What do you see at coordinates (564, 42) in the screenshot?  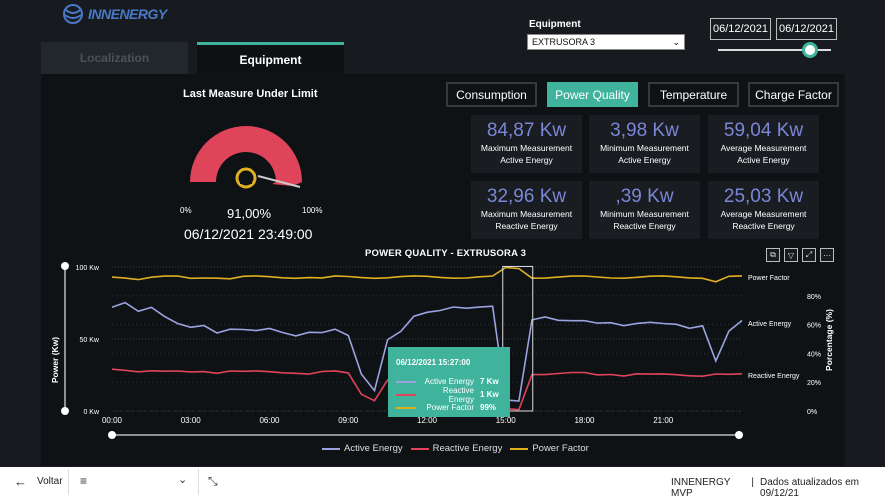 I see `equipment-select-value: EXTRUSORA 3` at bounding box center [564, 42].